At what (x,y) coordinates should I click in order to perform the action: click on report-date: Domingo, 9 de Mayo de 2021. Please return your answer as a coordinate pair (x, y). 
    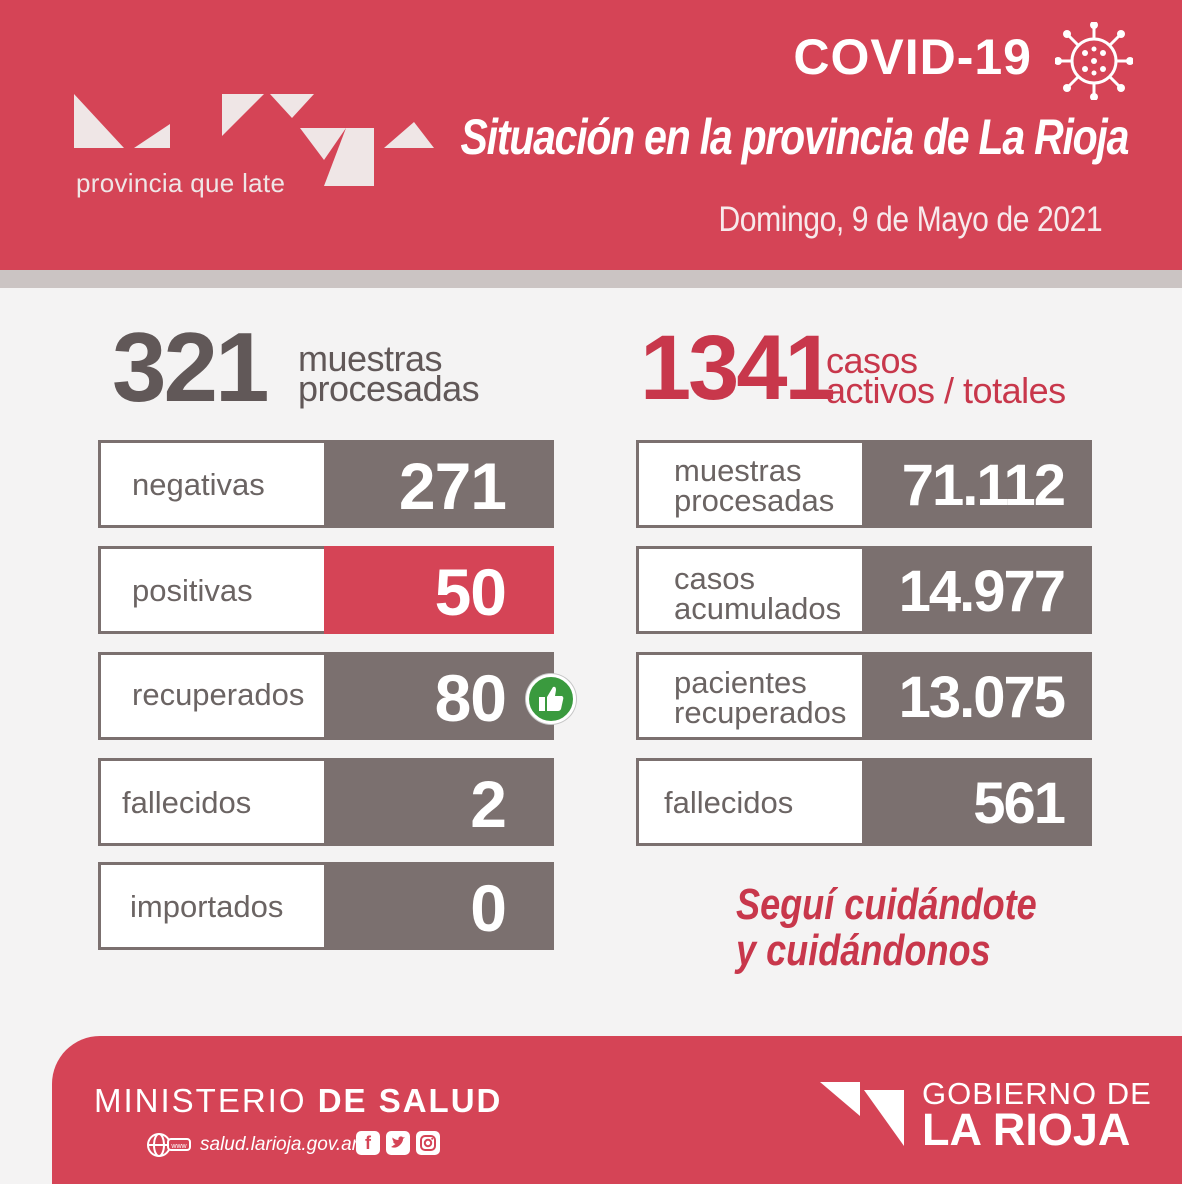
    Looking at the image, I should click on (910, 219).